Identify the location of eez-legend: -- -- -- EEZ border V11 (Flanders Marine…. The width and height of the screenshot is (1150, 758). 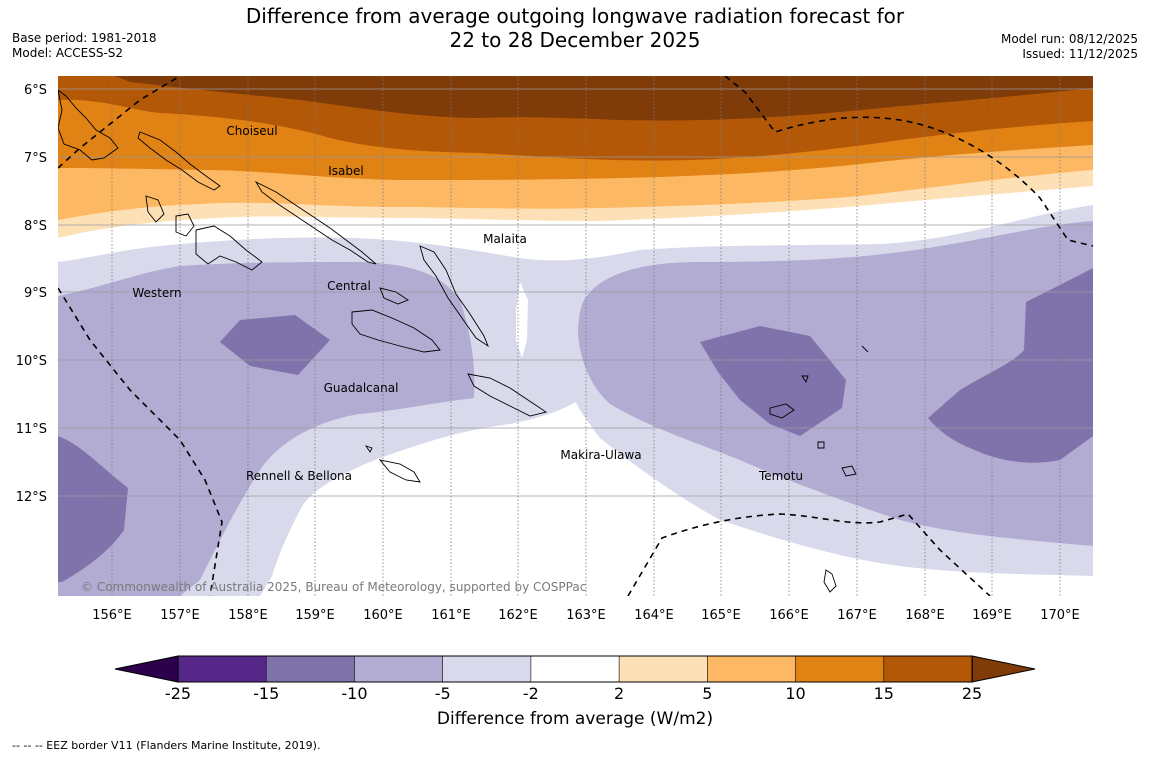
(166, 745).